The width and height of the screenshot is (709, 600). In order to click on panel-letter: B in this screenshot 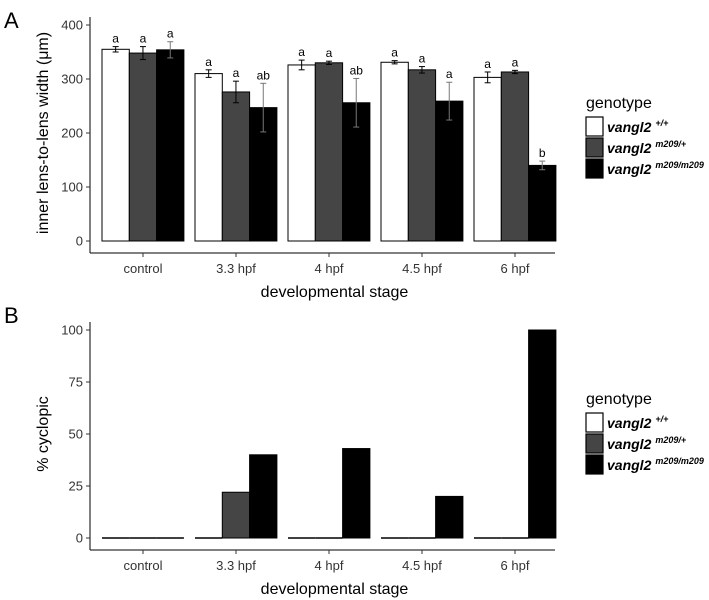, I will do `click(11, 315)`.